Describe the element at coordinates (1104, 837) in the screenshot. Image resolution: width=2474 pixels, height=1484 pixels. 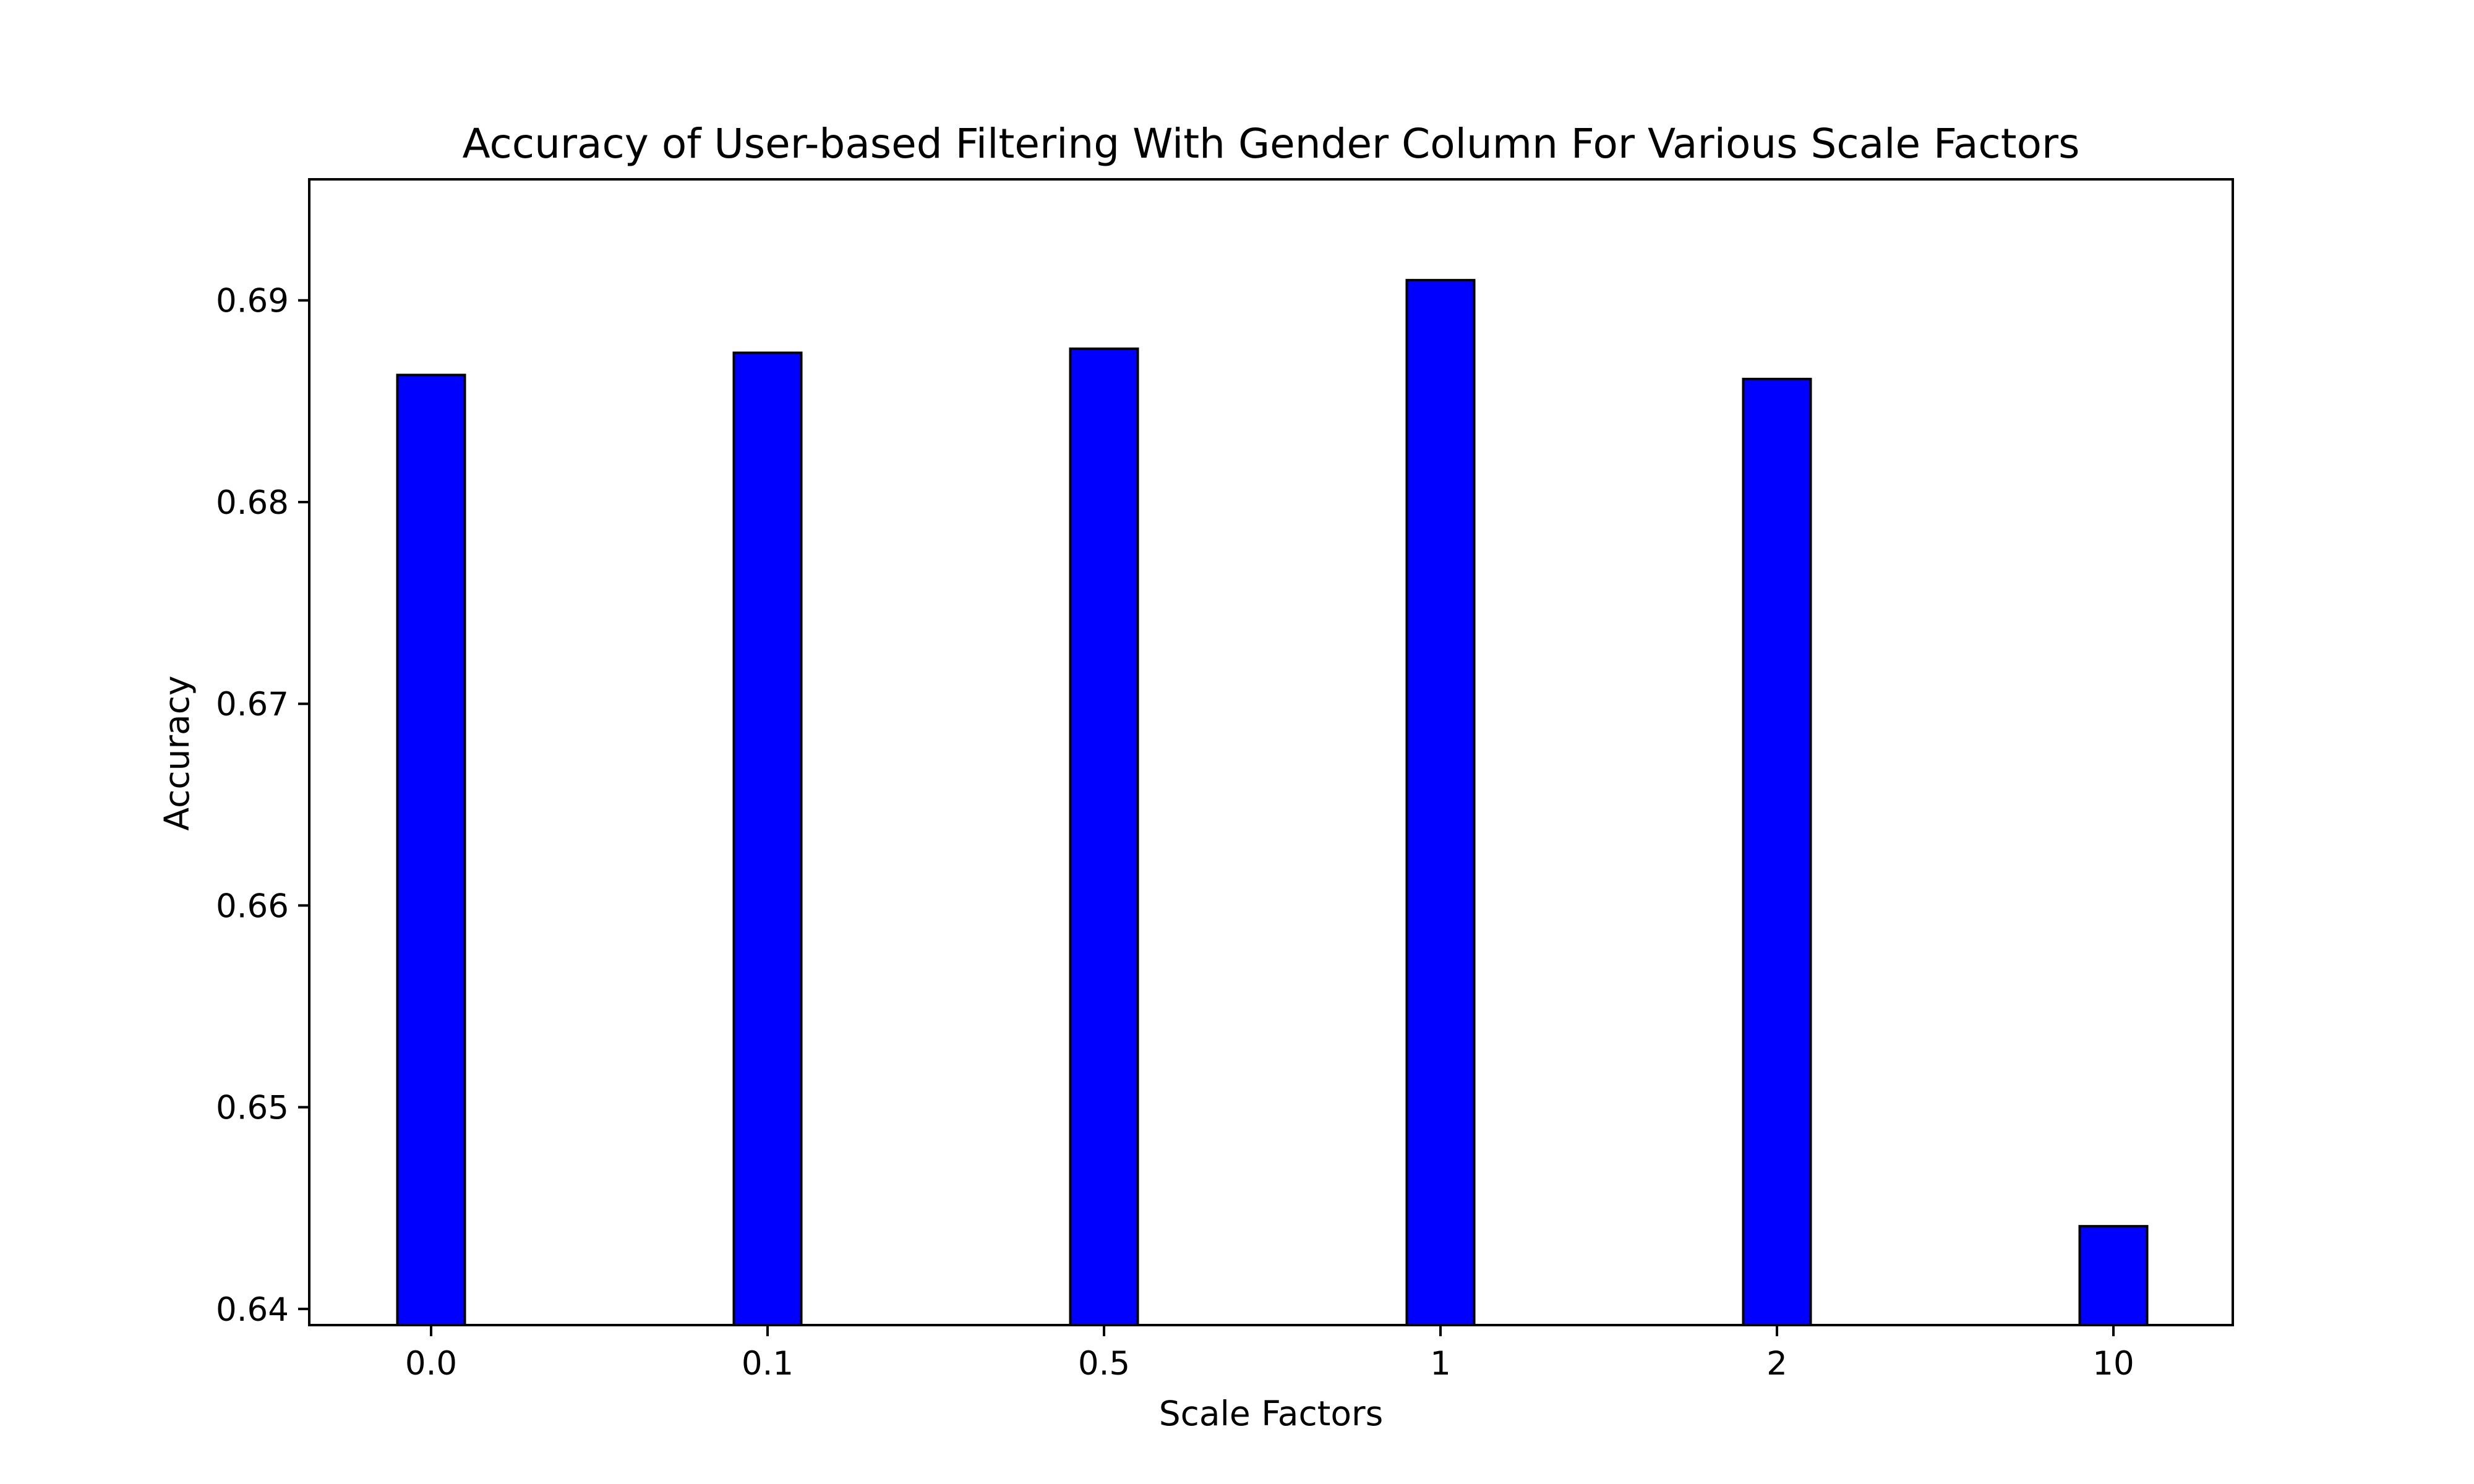
I see `bar-0.5` at that location.